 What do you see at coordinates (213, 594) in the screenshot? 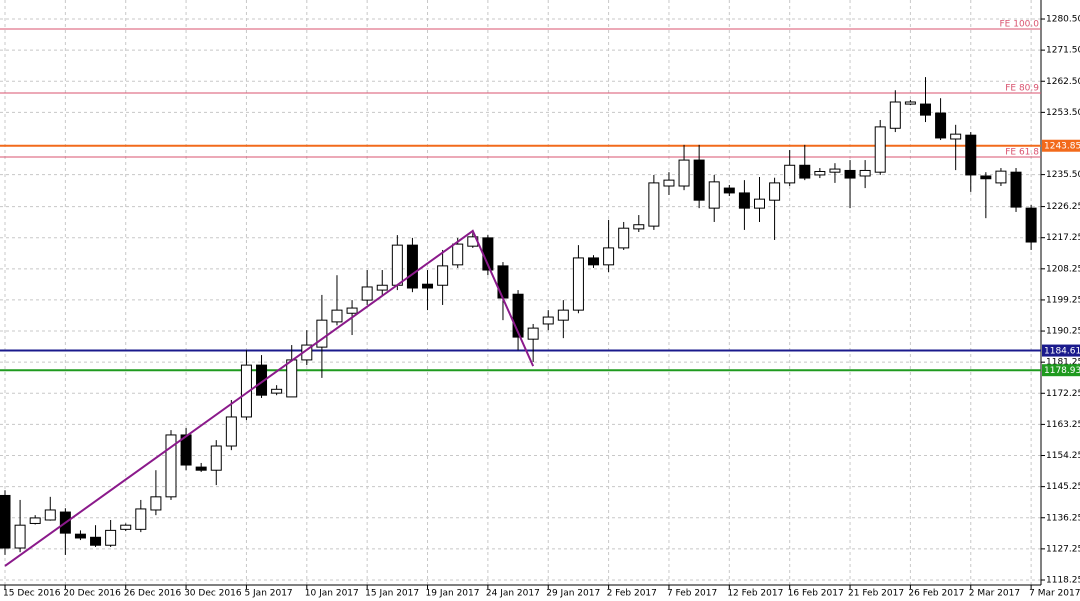
I see `x-tick-label: 30 Dec 2016` at bounding box center [213, 594].